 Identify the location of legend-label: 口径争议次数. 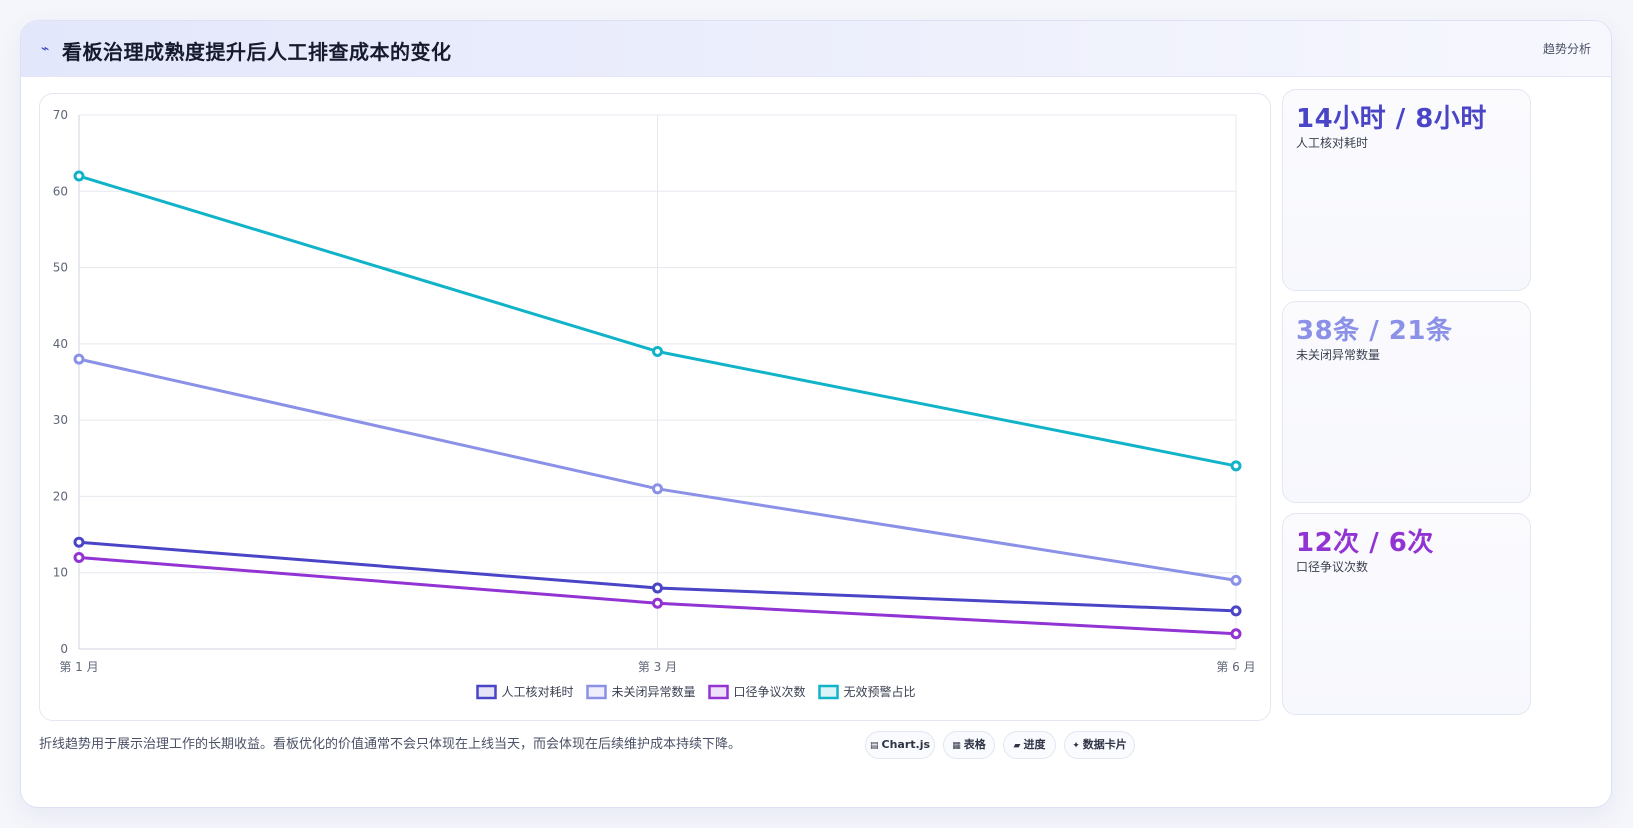
(770, 691).